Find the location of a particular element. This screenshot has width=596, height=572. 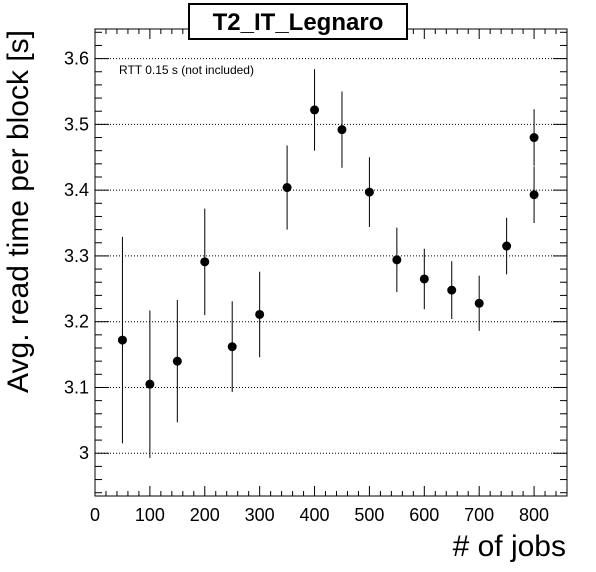

x-tick-labels: 0 100 200 300 400 500 600 700 800 is located at coordinates (319, 515).